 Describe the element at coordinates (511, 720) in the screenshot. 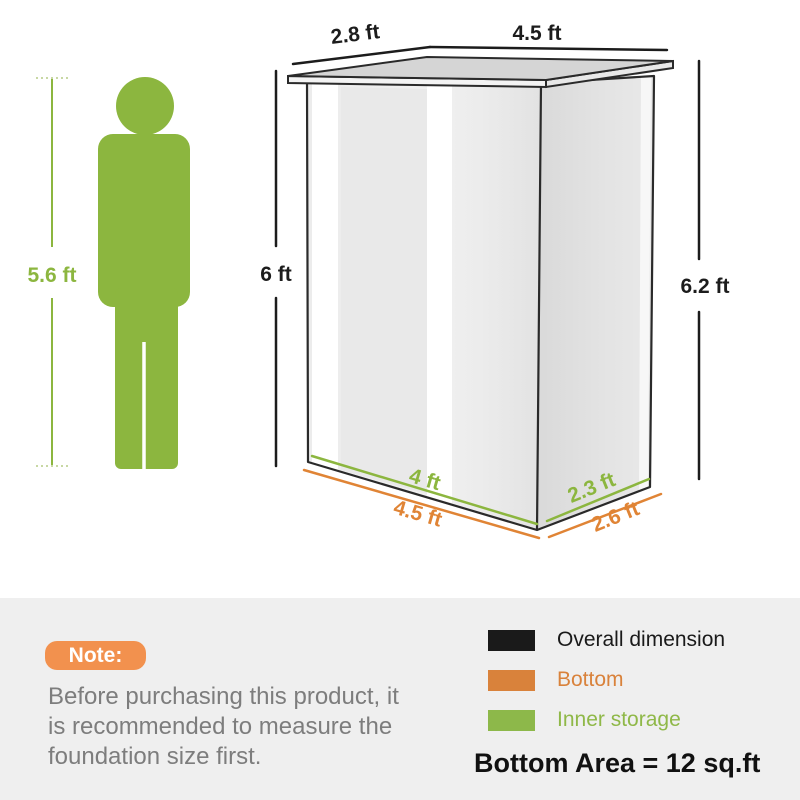

I see `inner-storage-swatch` at that location.